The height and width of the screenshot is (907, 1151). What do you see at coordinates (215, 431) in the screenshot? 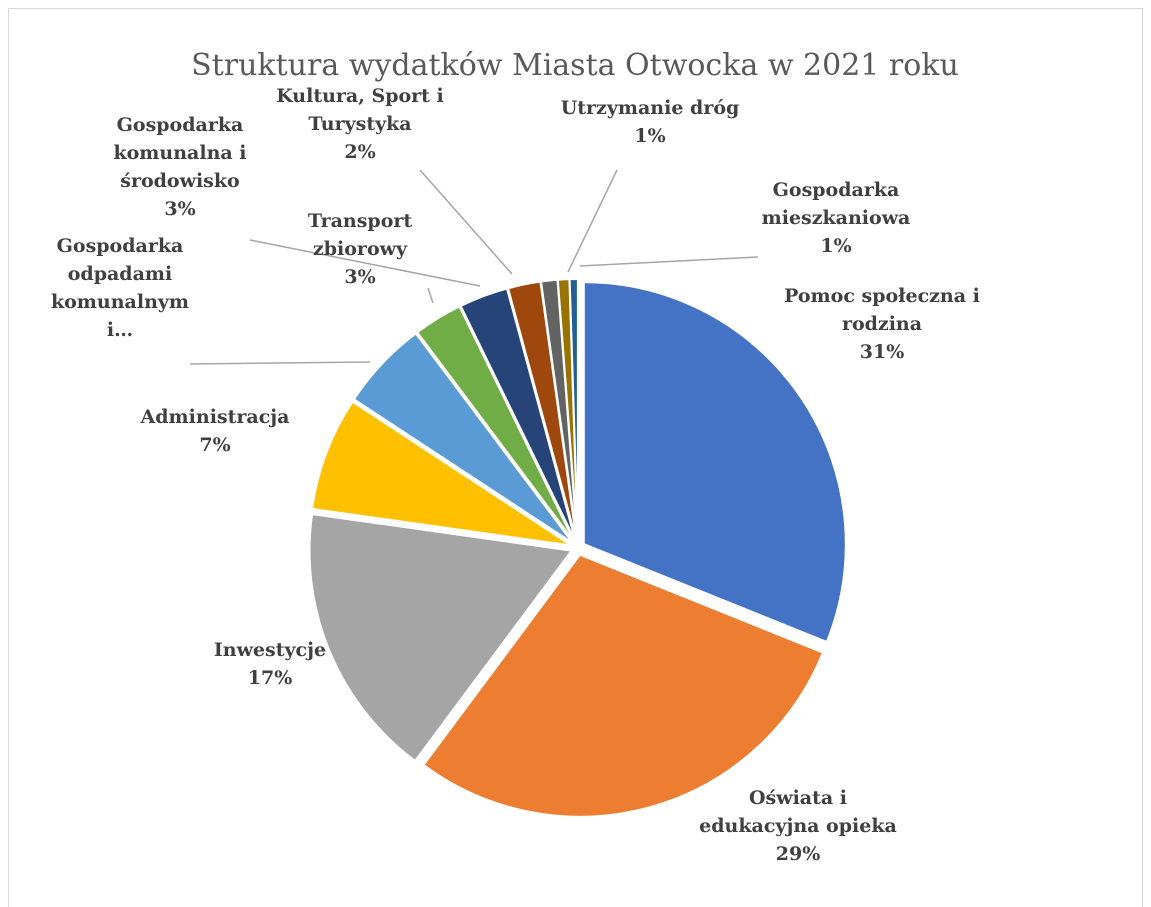
I see `slice-label: Administracja 7%` at bounding box center [215, 431].